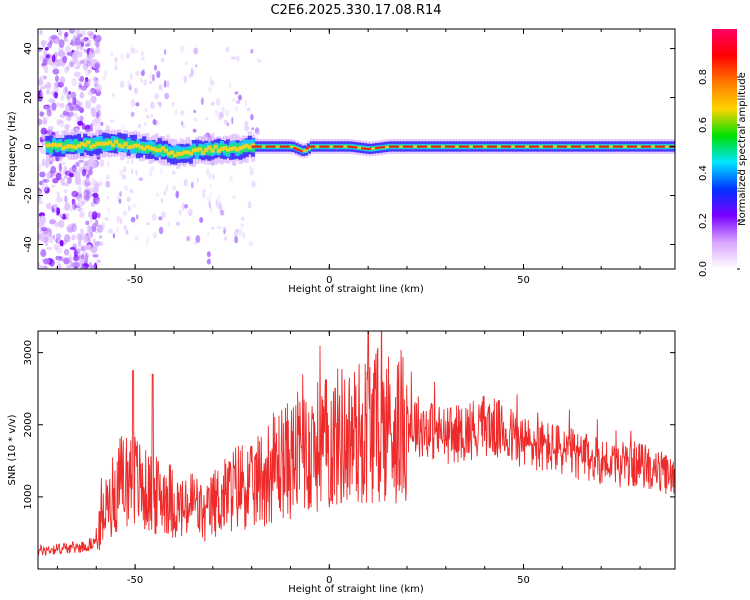 The height and width of the screenshot is (600, 750). What do you see at coordinates (523, 280) in the screenshot?
I see `spectrogram-xtick-label: 50` at bounding box center [523, 280].